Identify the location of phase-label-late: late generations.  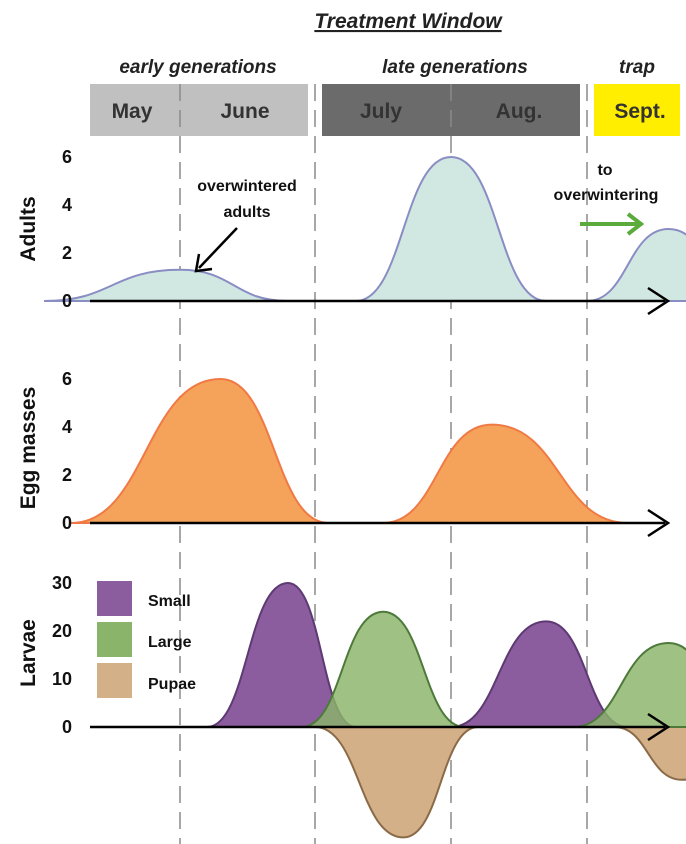
(455, 67).